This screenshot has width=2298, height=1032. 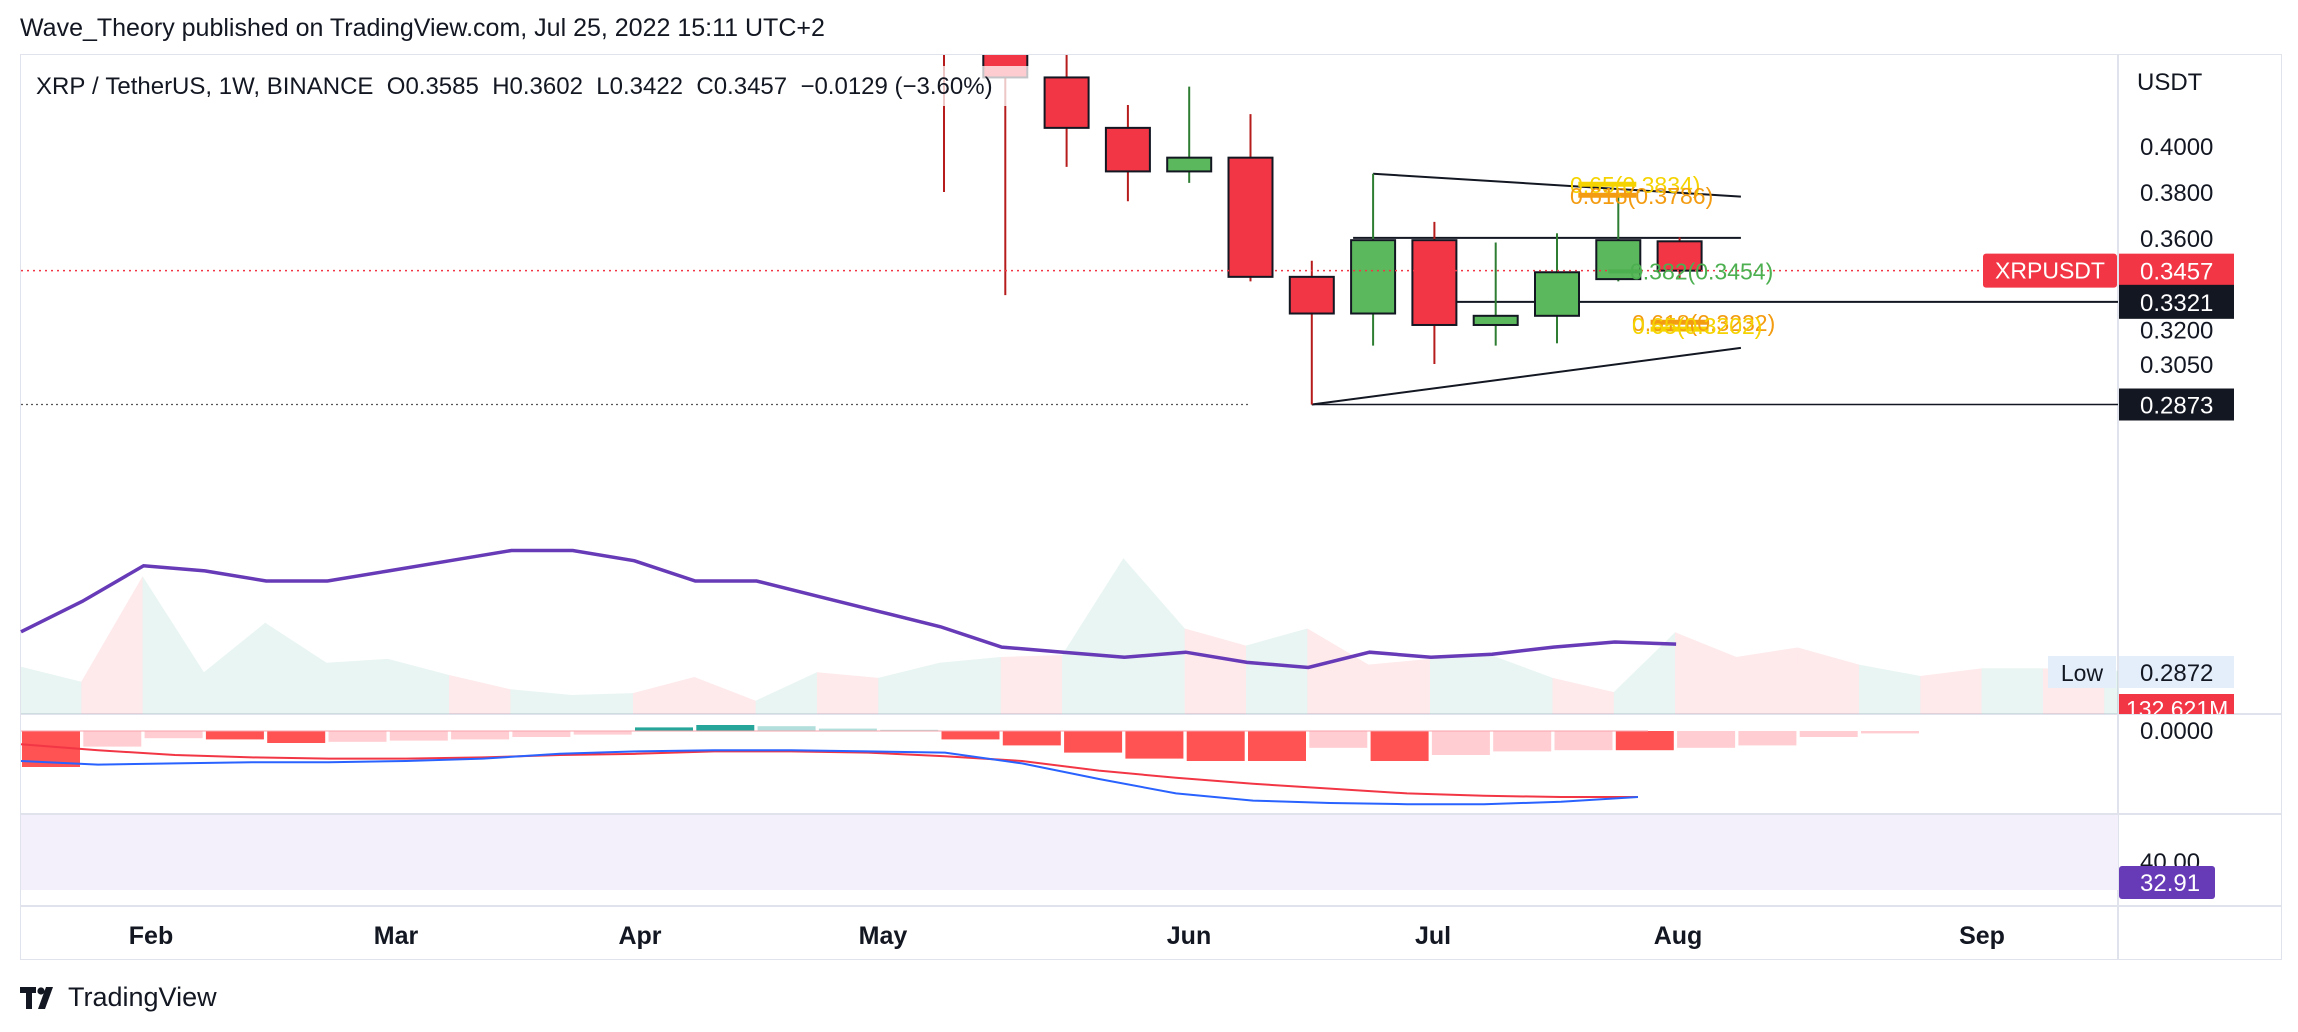 I want to click on rsi-value-bg, so click(x=2167, y=882).